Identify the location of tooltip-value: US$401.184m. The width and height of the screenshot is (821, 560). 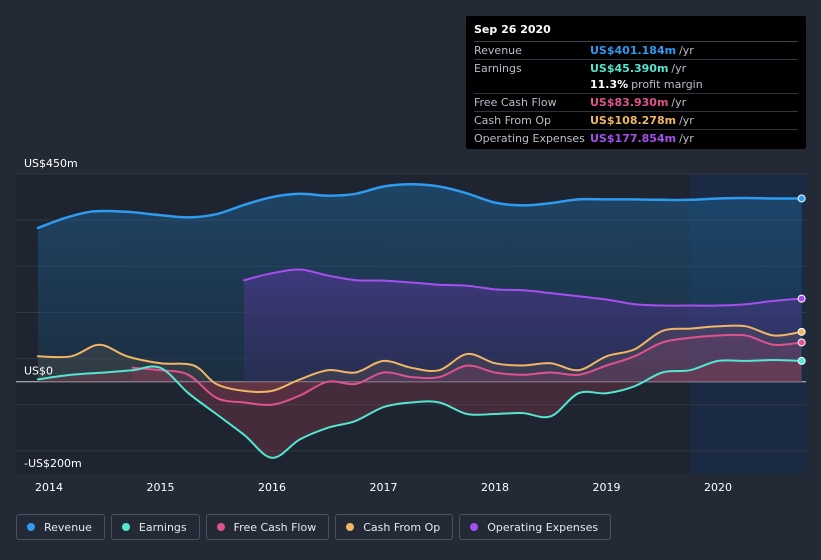
(633, 50).